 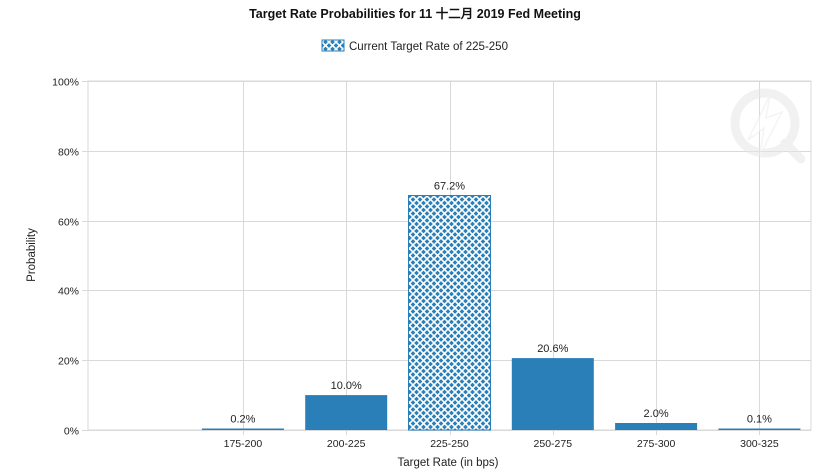 What do you see at coordinates (656, 414) in the screenshot?
I see `data-label: 2.0%` at bounding box center [656, 414].